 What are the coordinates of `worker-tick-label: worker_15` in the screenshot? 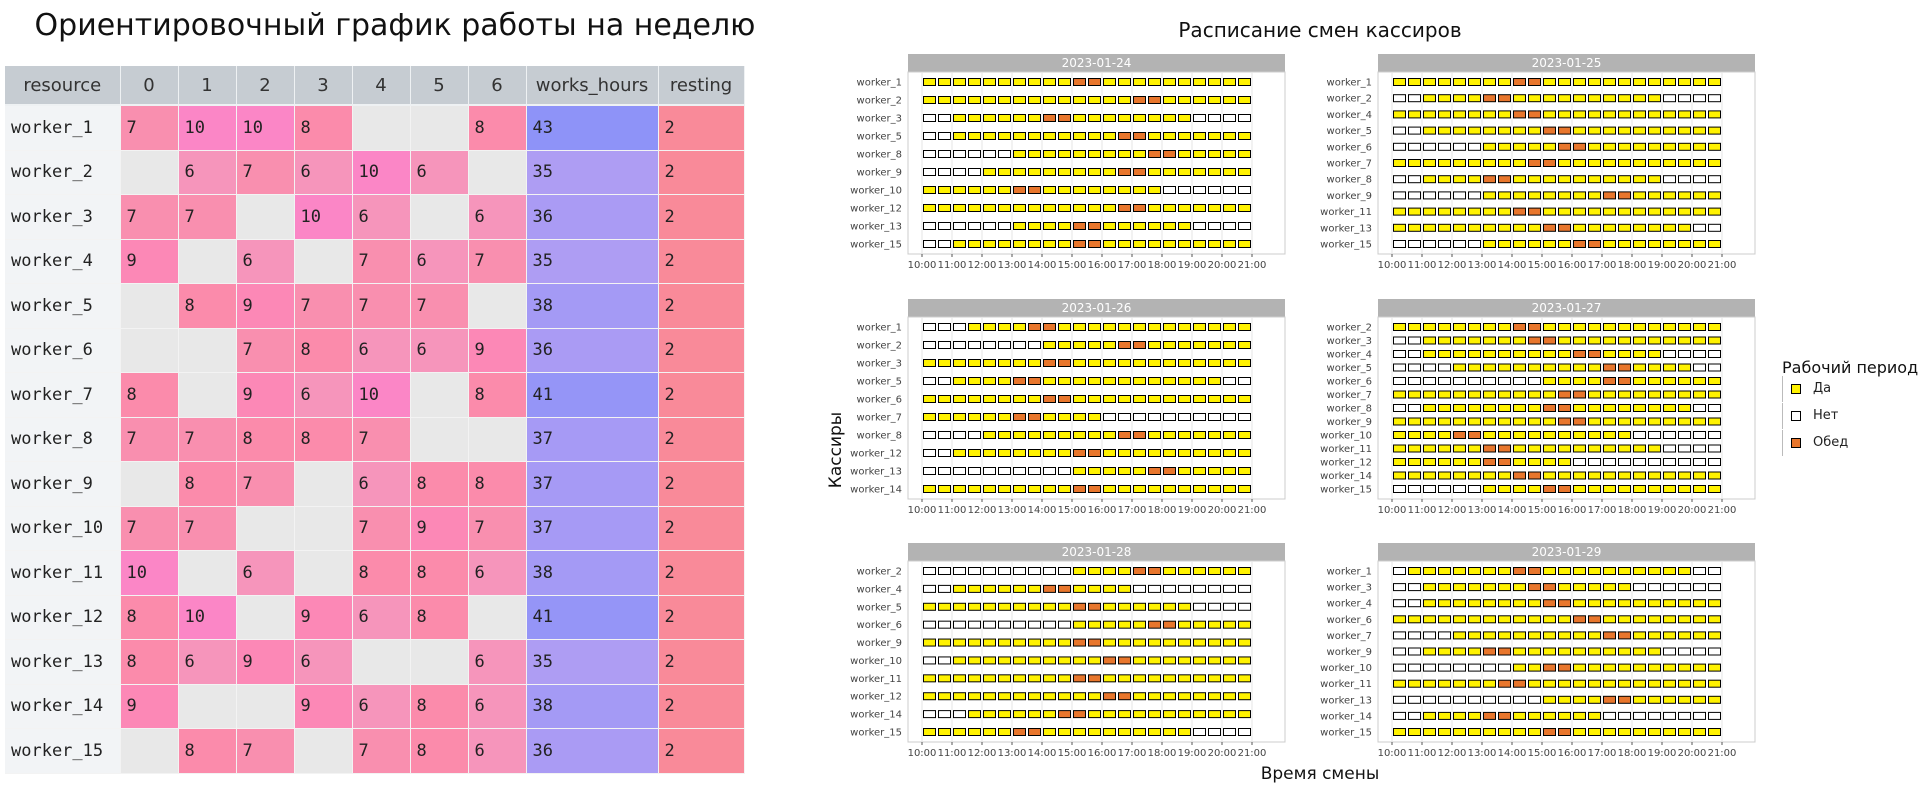 It's located at (876, 733).